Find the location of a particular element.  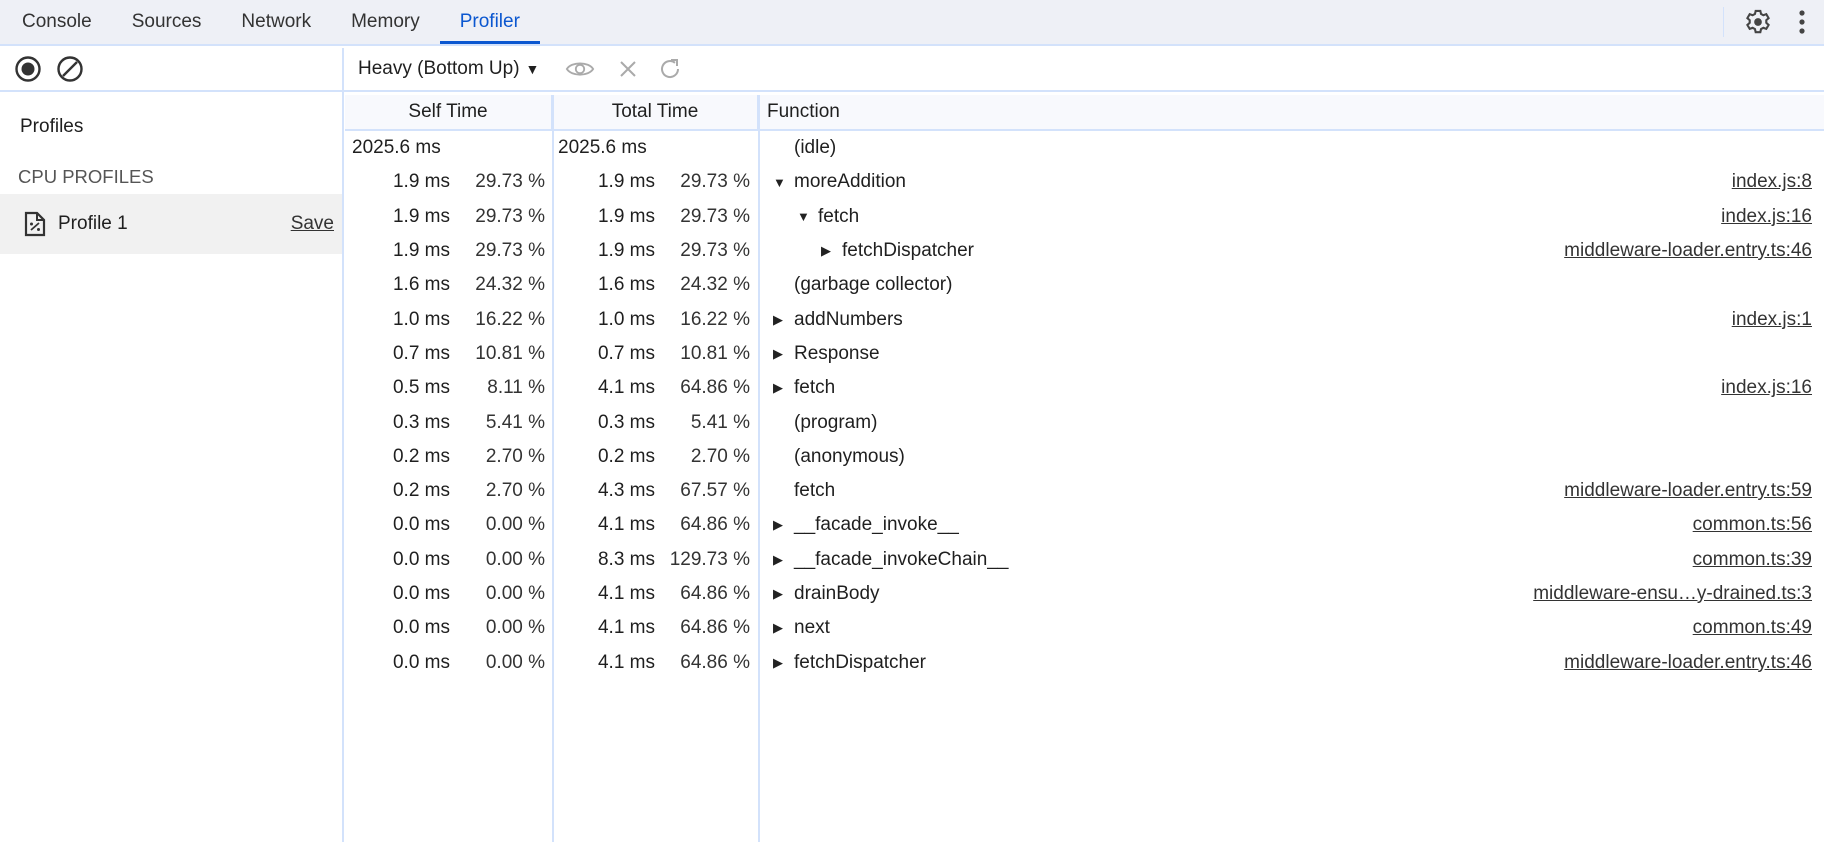

total-percent: 64.86 % is located at coordinates (715, 628).